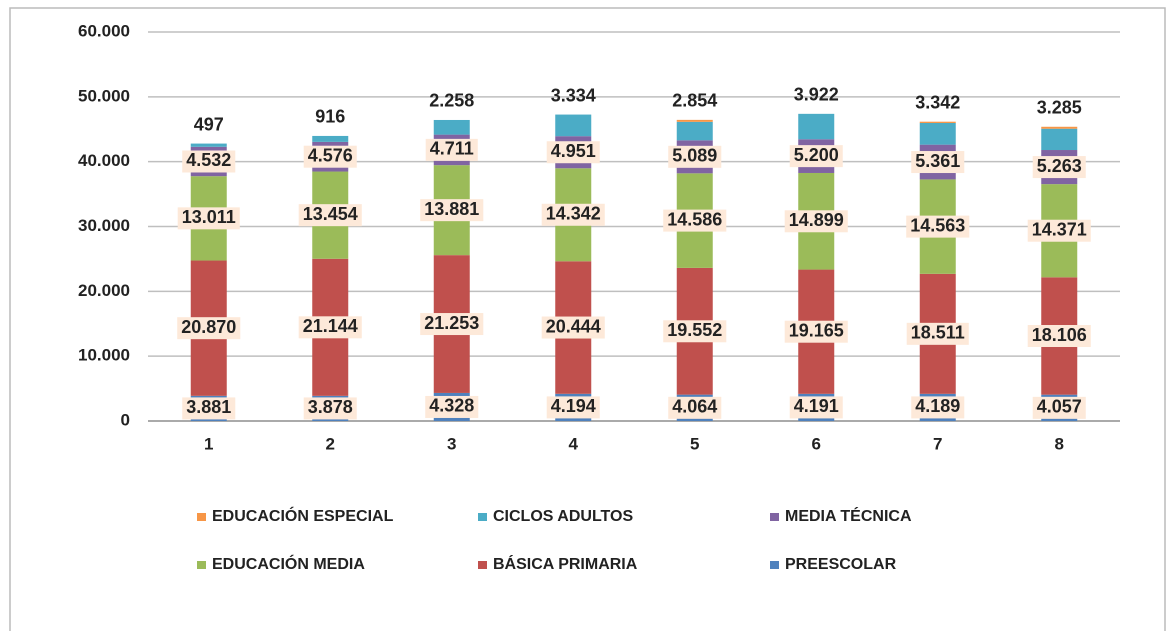  Describe the element at coordinates (1059, 108) in the screenshot. I see `value-label: 3.285` at that location.